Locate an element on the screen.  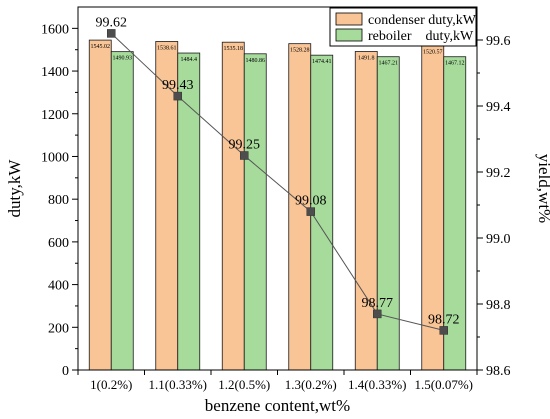
y-tick-label-4: 800 is located at coordinates (58, 200).